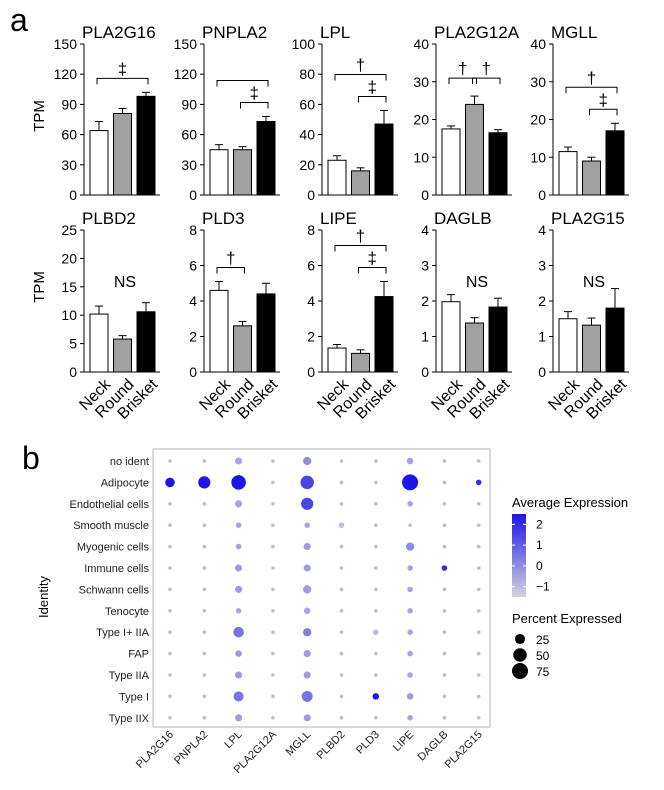 This screenshot has height=790, width=664. I want to click on panel-a-ylabel-row1: TPM, so click(39, 116).